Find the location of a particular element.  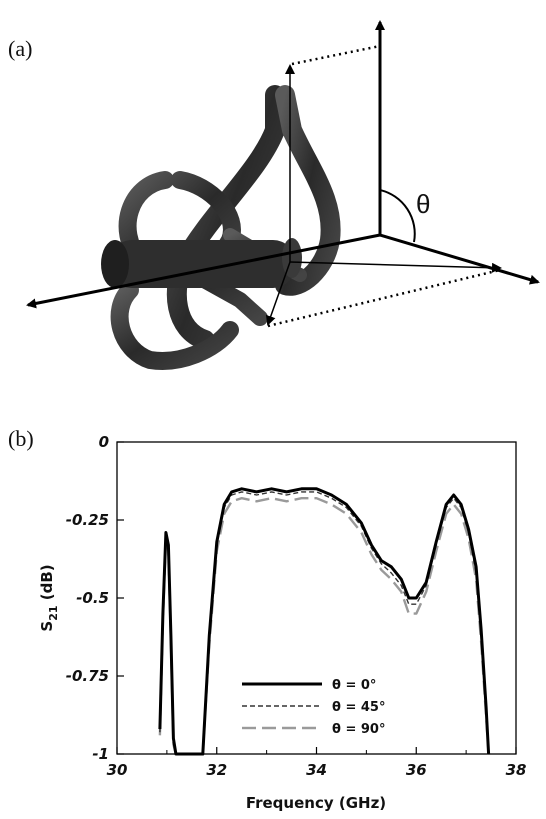

x-tick-label: 36 is located at coordinates (416, 770).